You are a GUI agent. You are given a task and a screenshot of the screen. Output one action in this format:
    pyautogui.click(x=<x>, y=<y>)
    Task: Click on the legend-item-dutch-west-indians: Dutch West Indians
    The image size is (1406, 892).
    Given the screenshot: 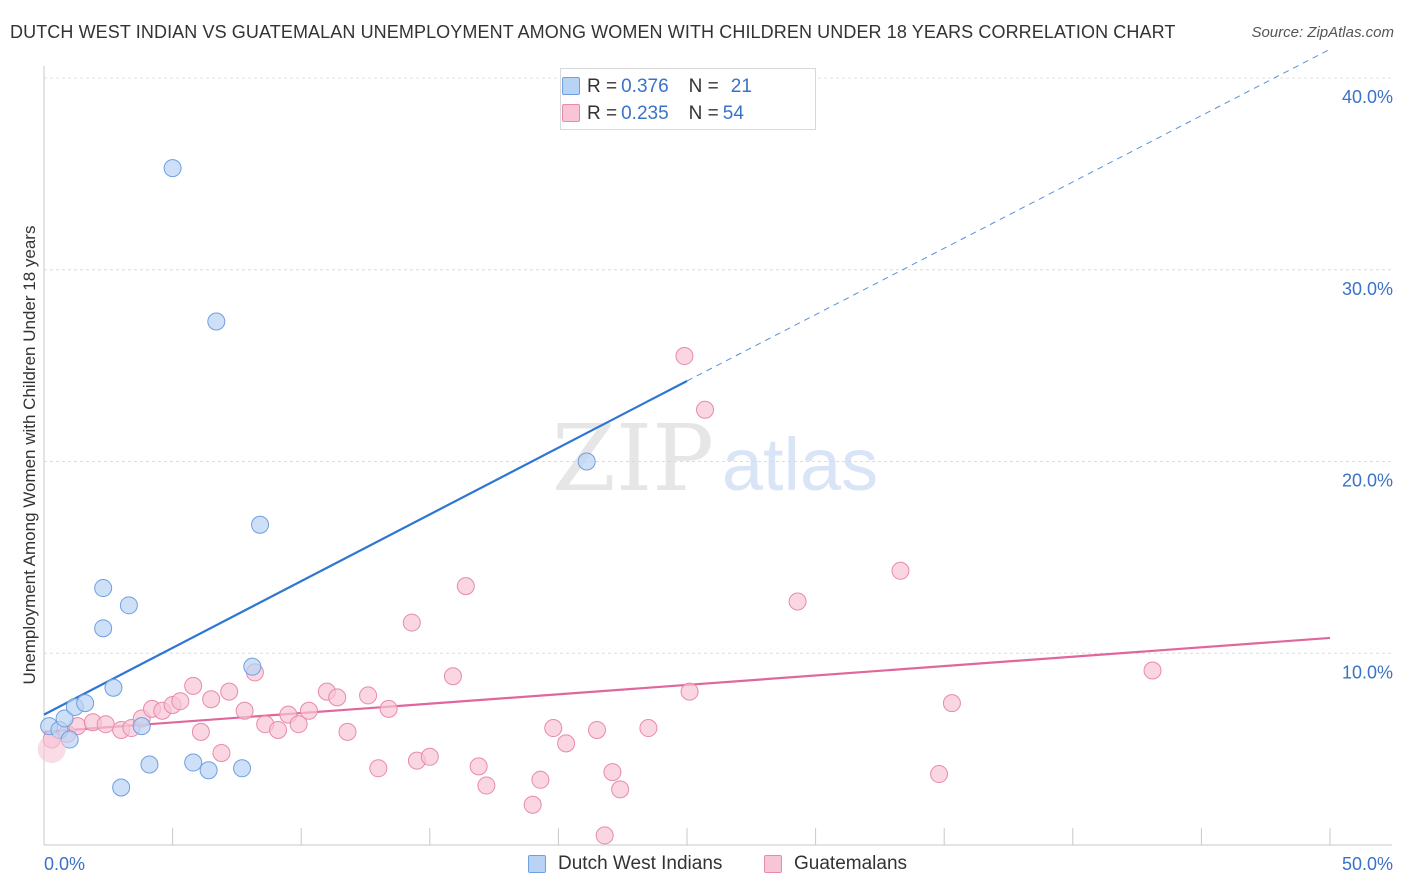 What is the action you would take?
    pyautogui.click(x=625, y=864)
    